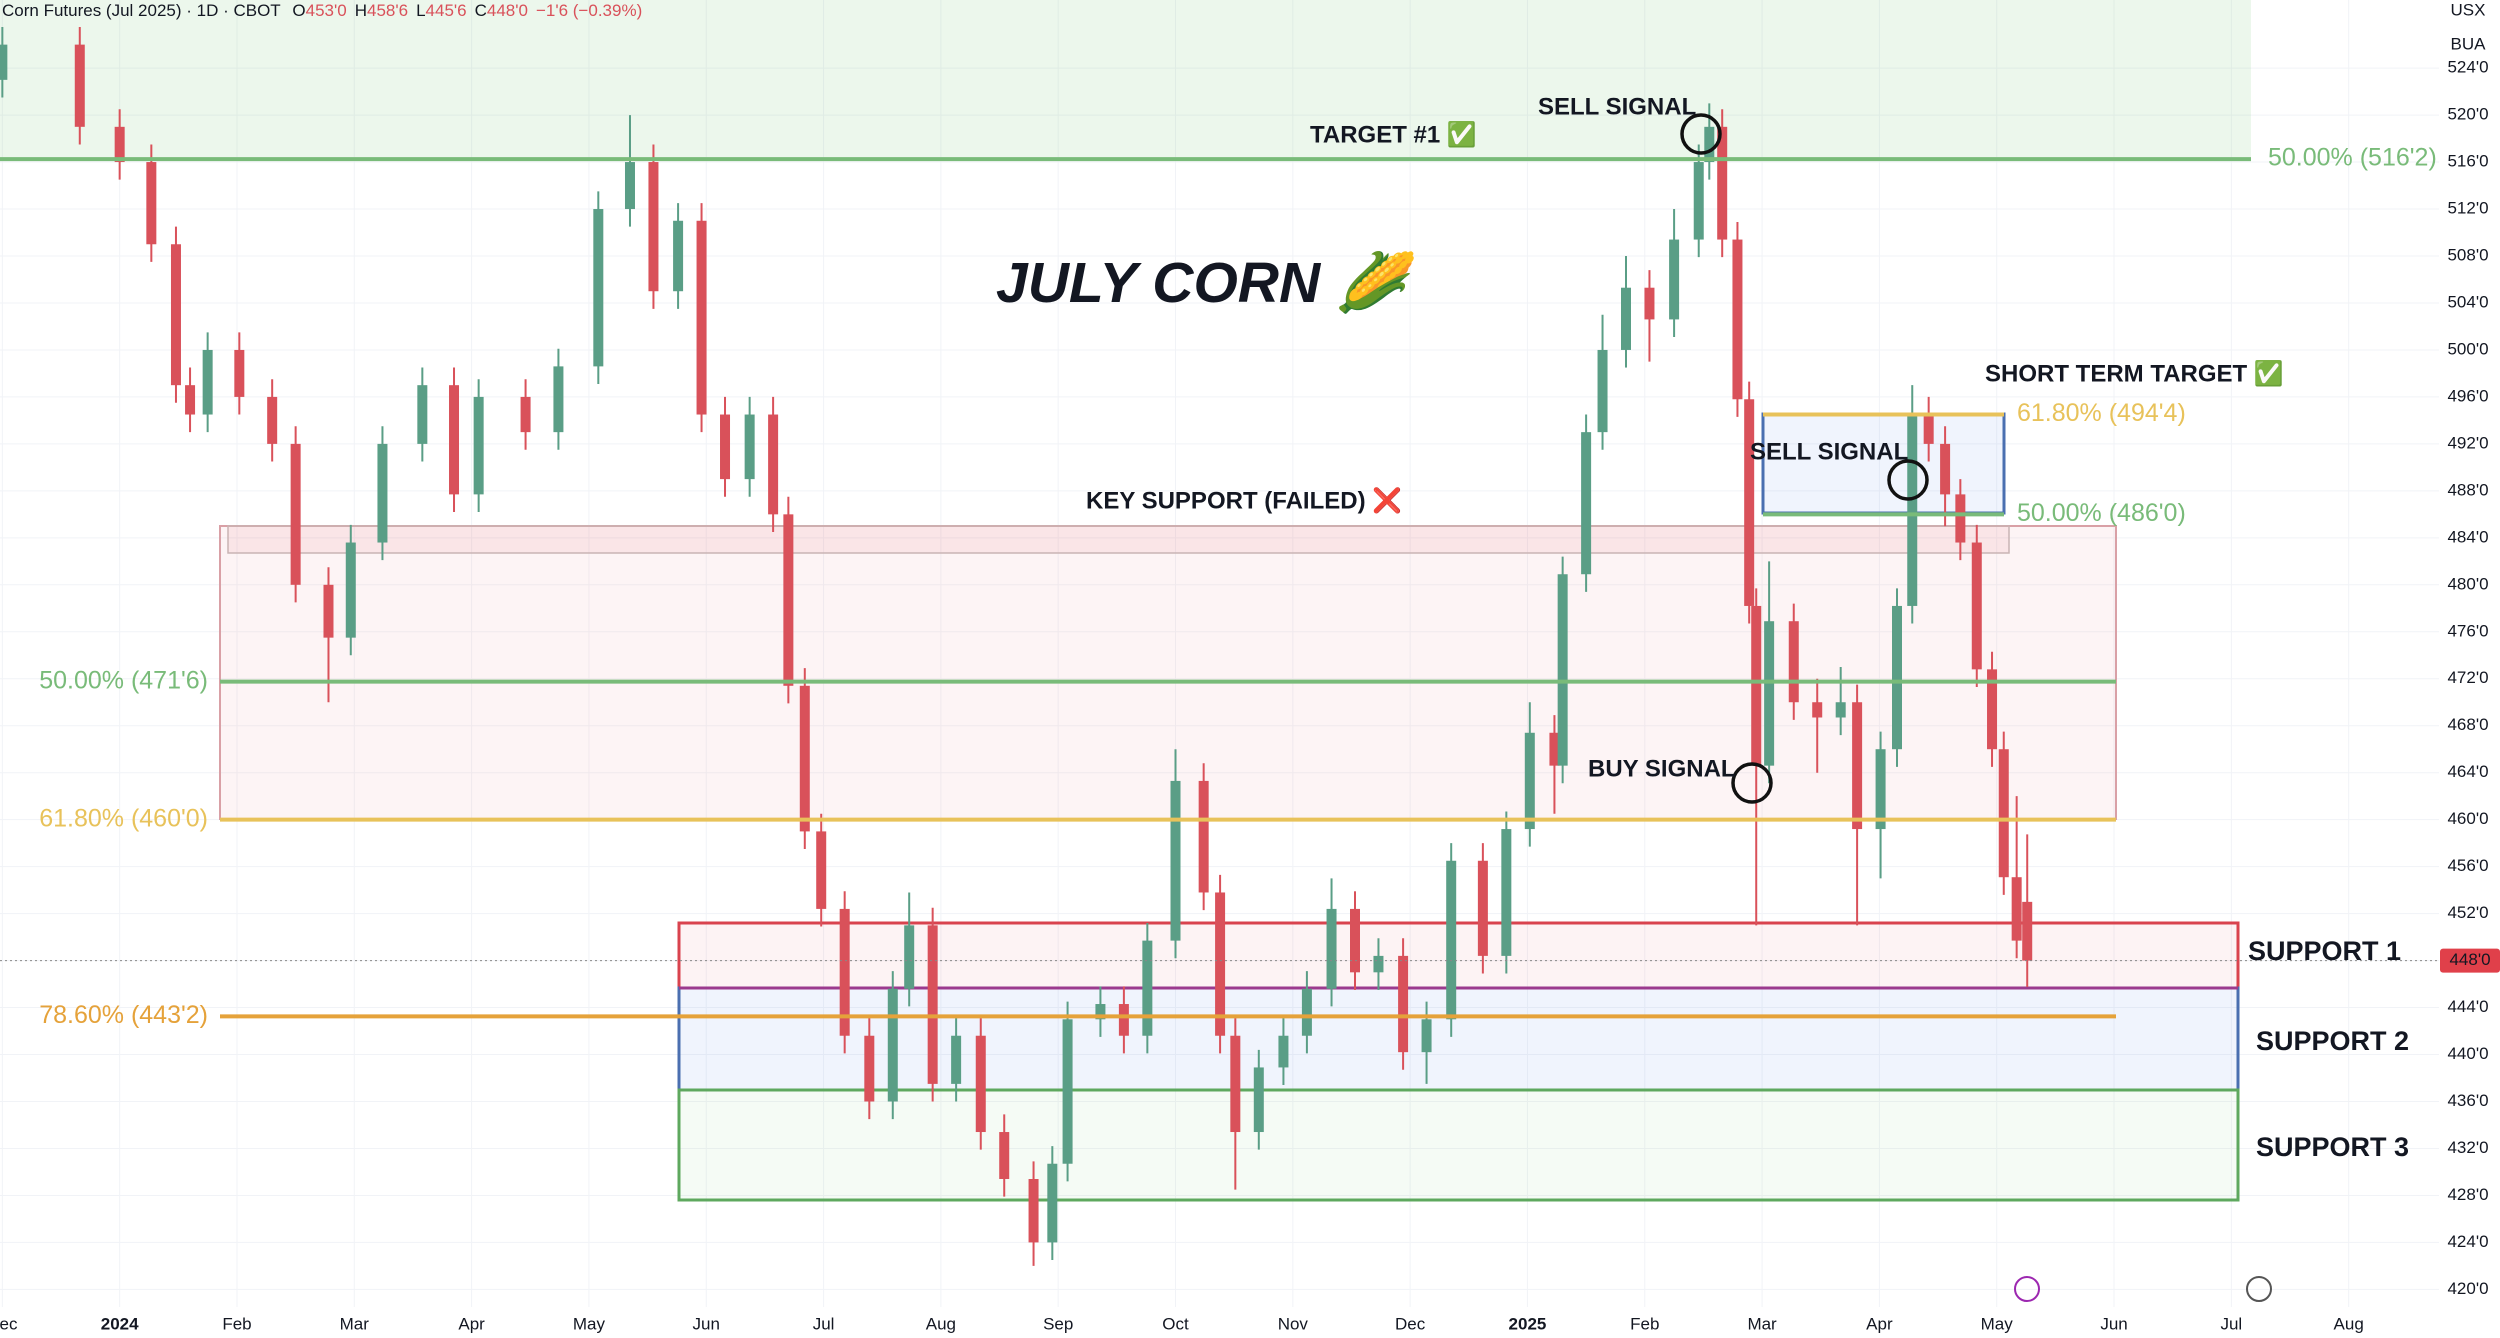 The image size is (2500, 1338). What do you see at coordinates (298, 10) in the screenshot?
I see `ohlc-key: O` at bounding box center [298, 10].